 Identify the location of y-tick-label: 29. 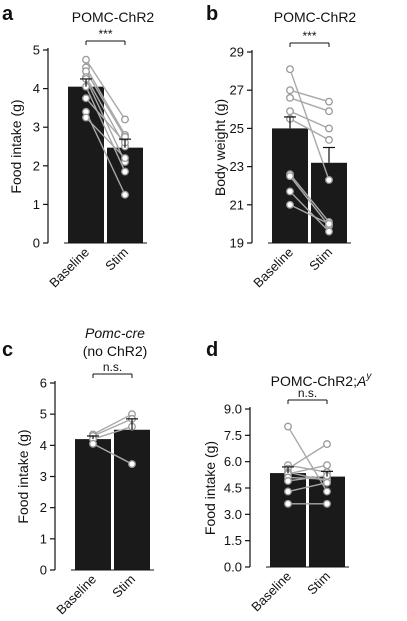
(237, 52).